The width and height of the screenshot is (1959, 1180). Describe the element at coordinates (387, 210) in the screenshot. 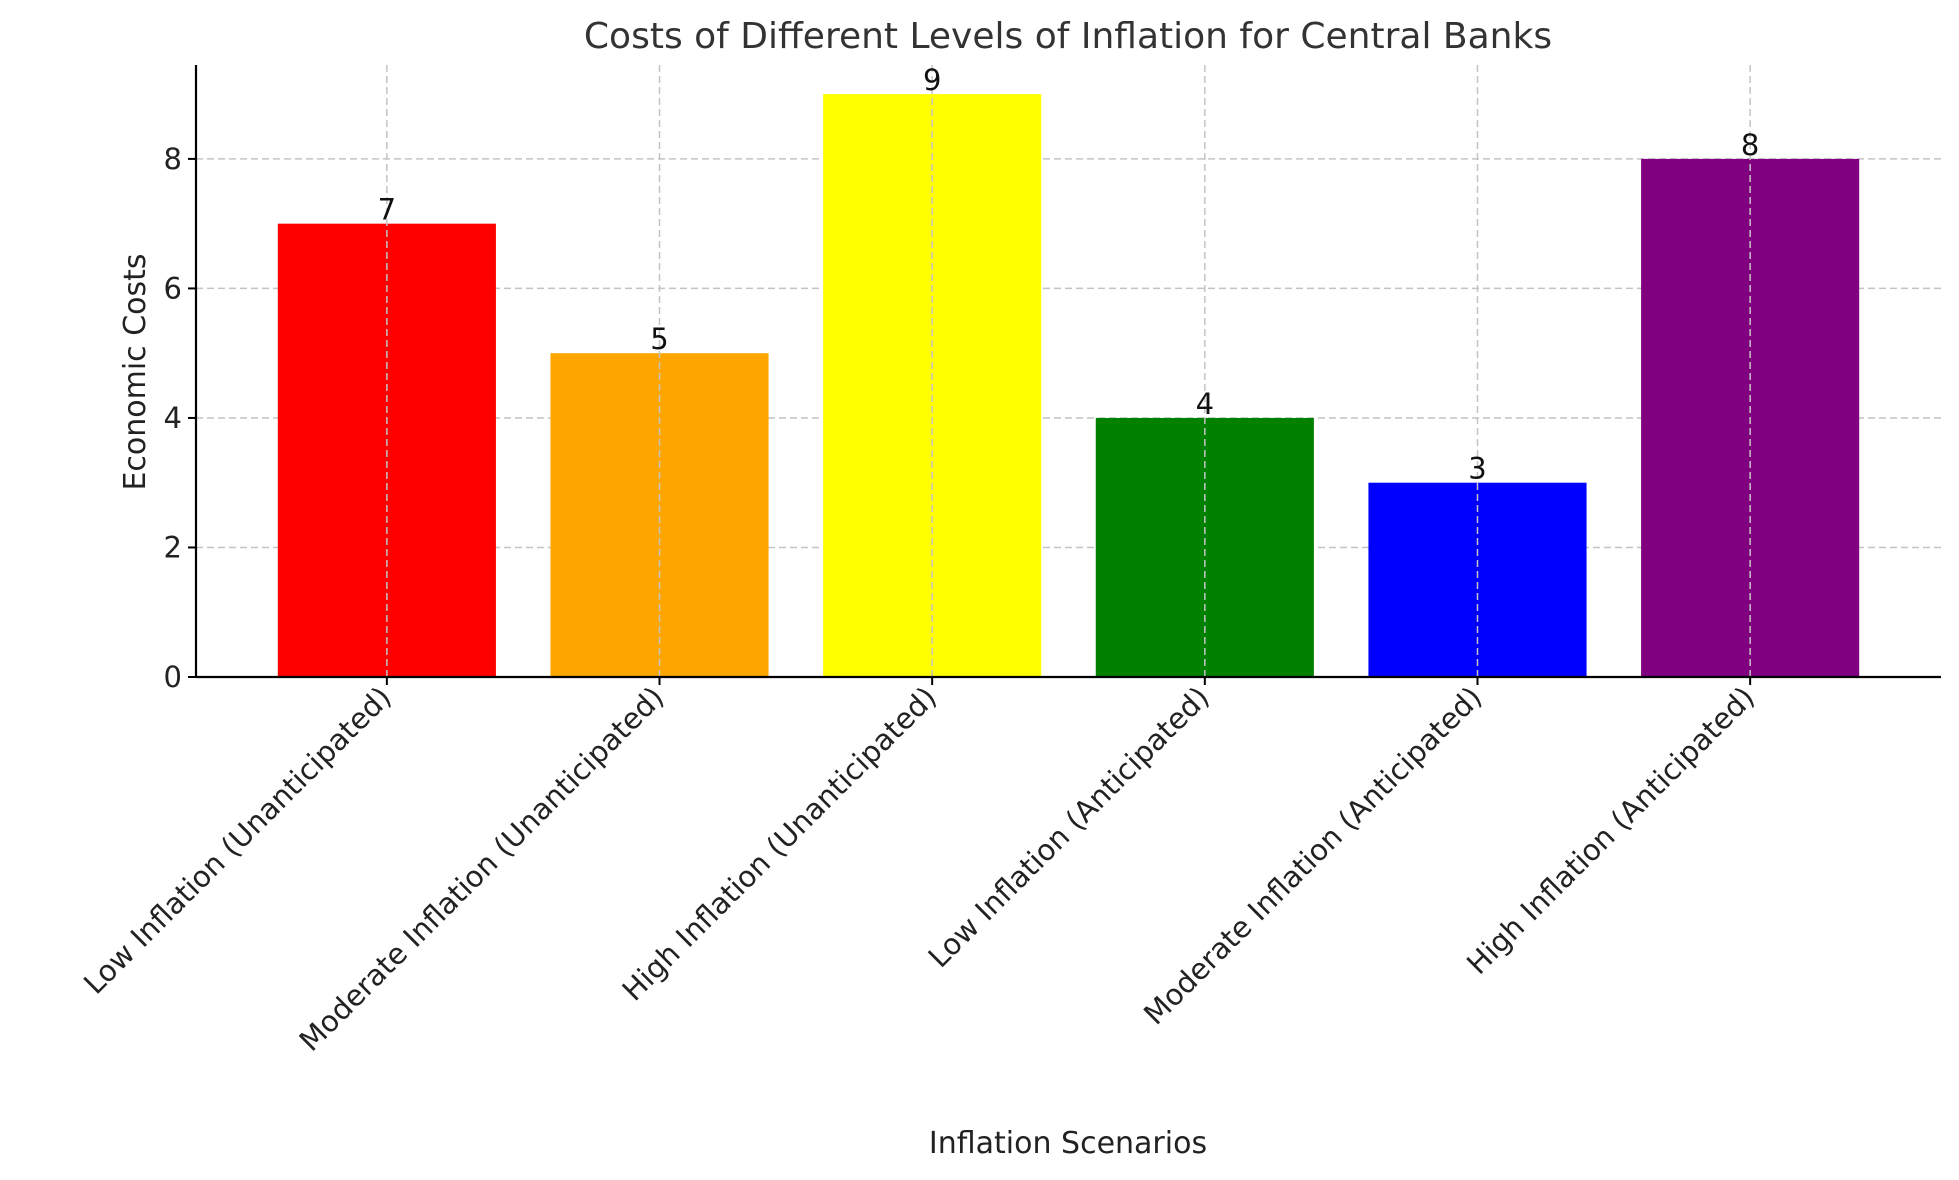

I see `data-label: 7` at that location.